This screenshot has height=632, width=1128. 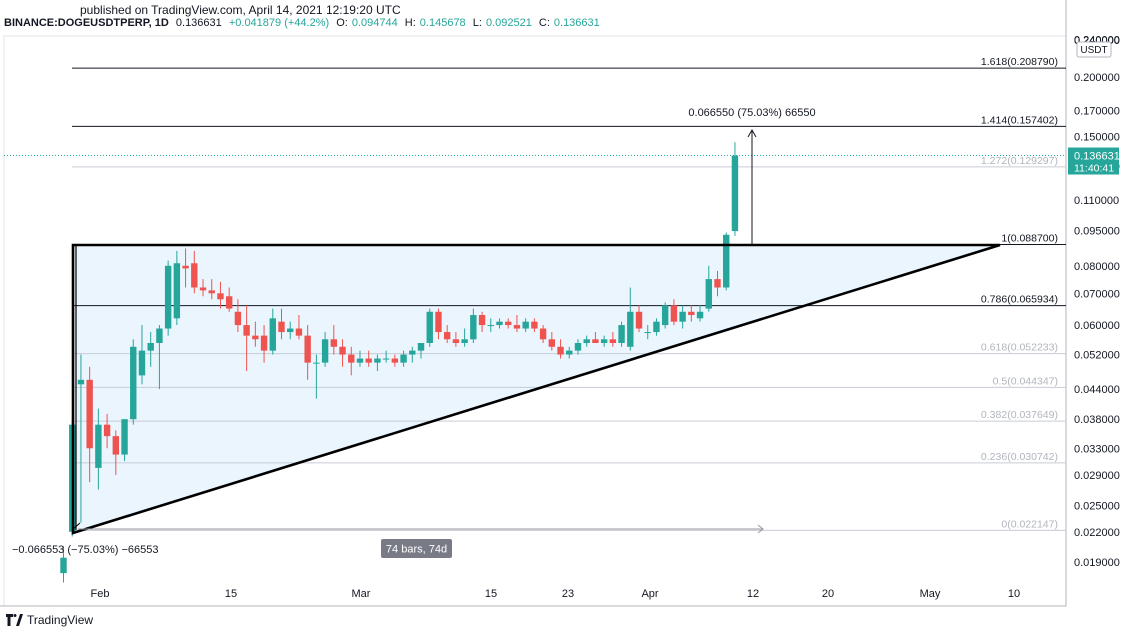 I want to click on fib-level-label: 0(0.022147), so click(x=1029, y=524).